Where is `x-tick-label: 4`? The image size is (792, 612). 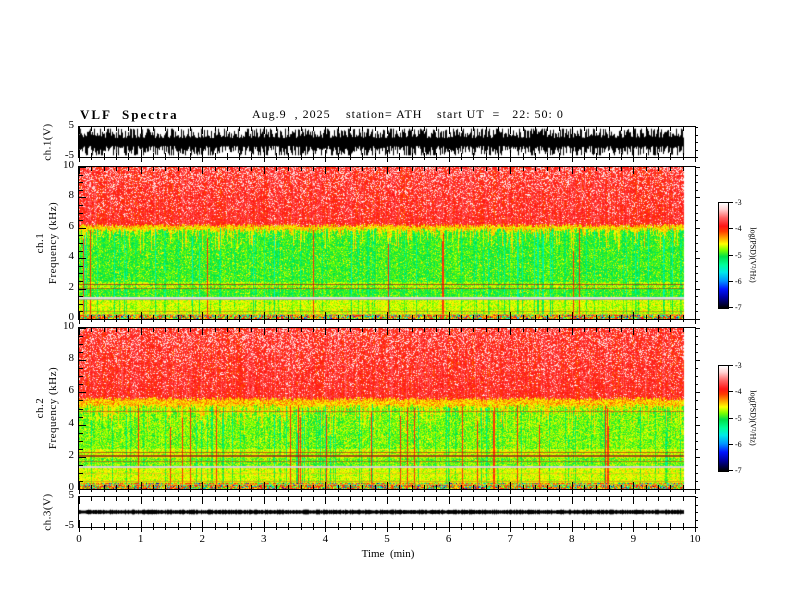 x-tick-label: 4 is located at coordinates (325, 539).